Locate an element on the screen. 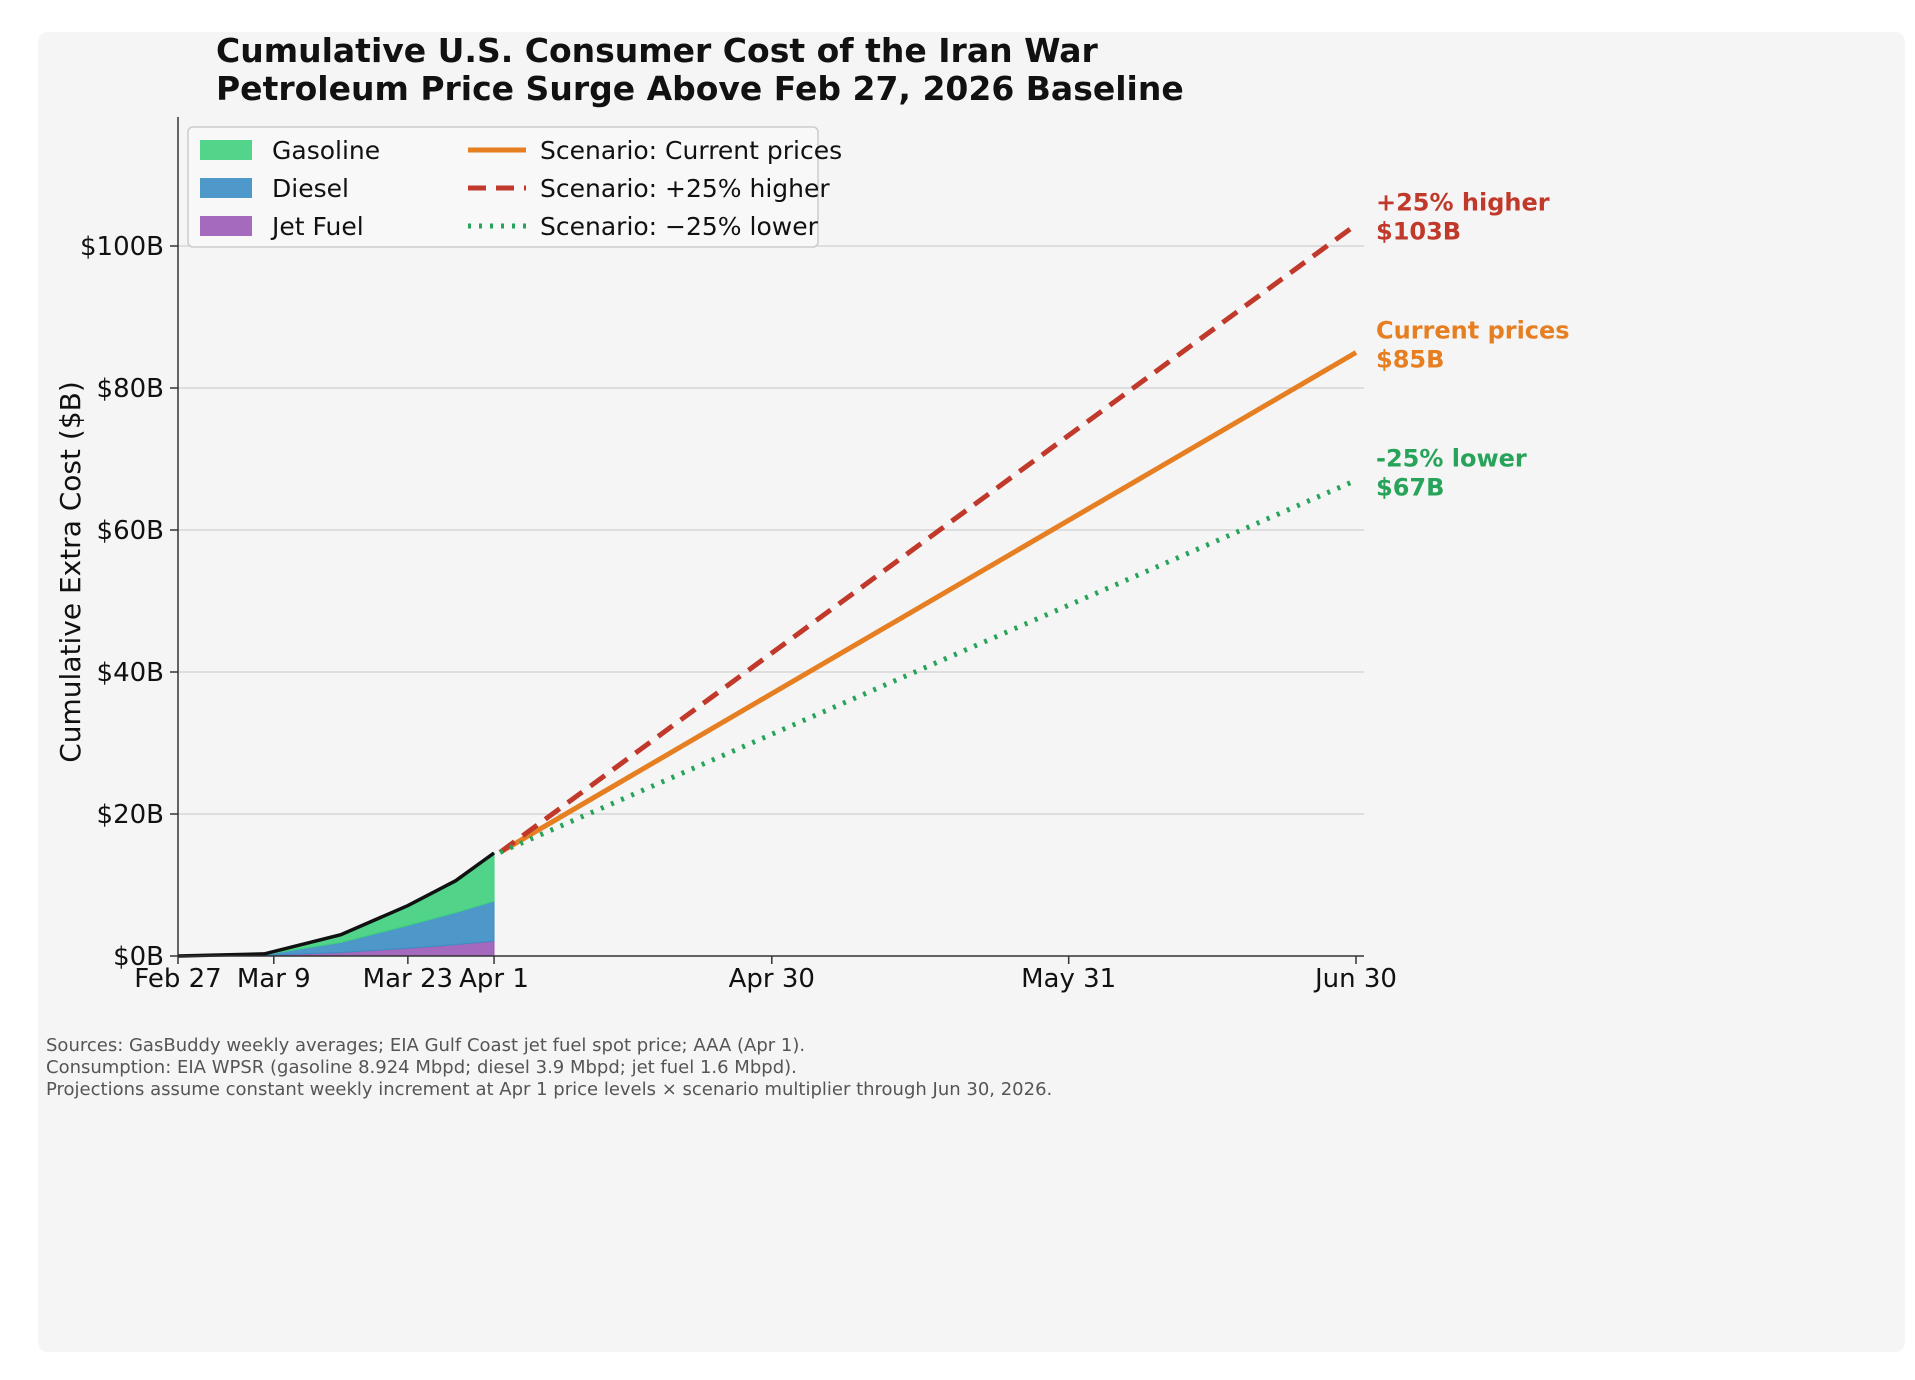 This screenshot has width=1915, height=1380. legend-label-2: Jet Fuel is located at coordinates (317, 226).